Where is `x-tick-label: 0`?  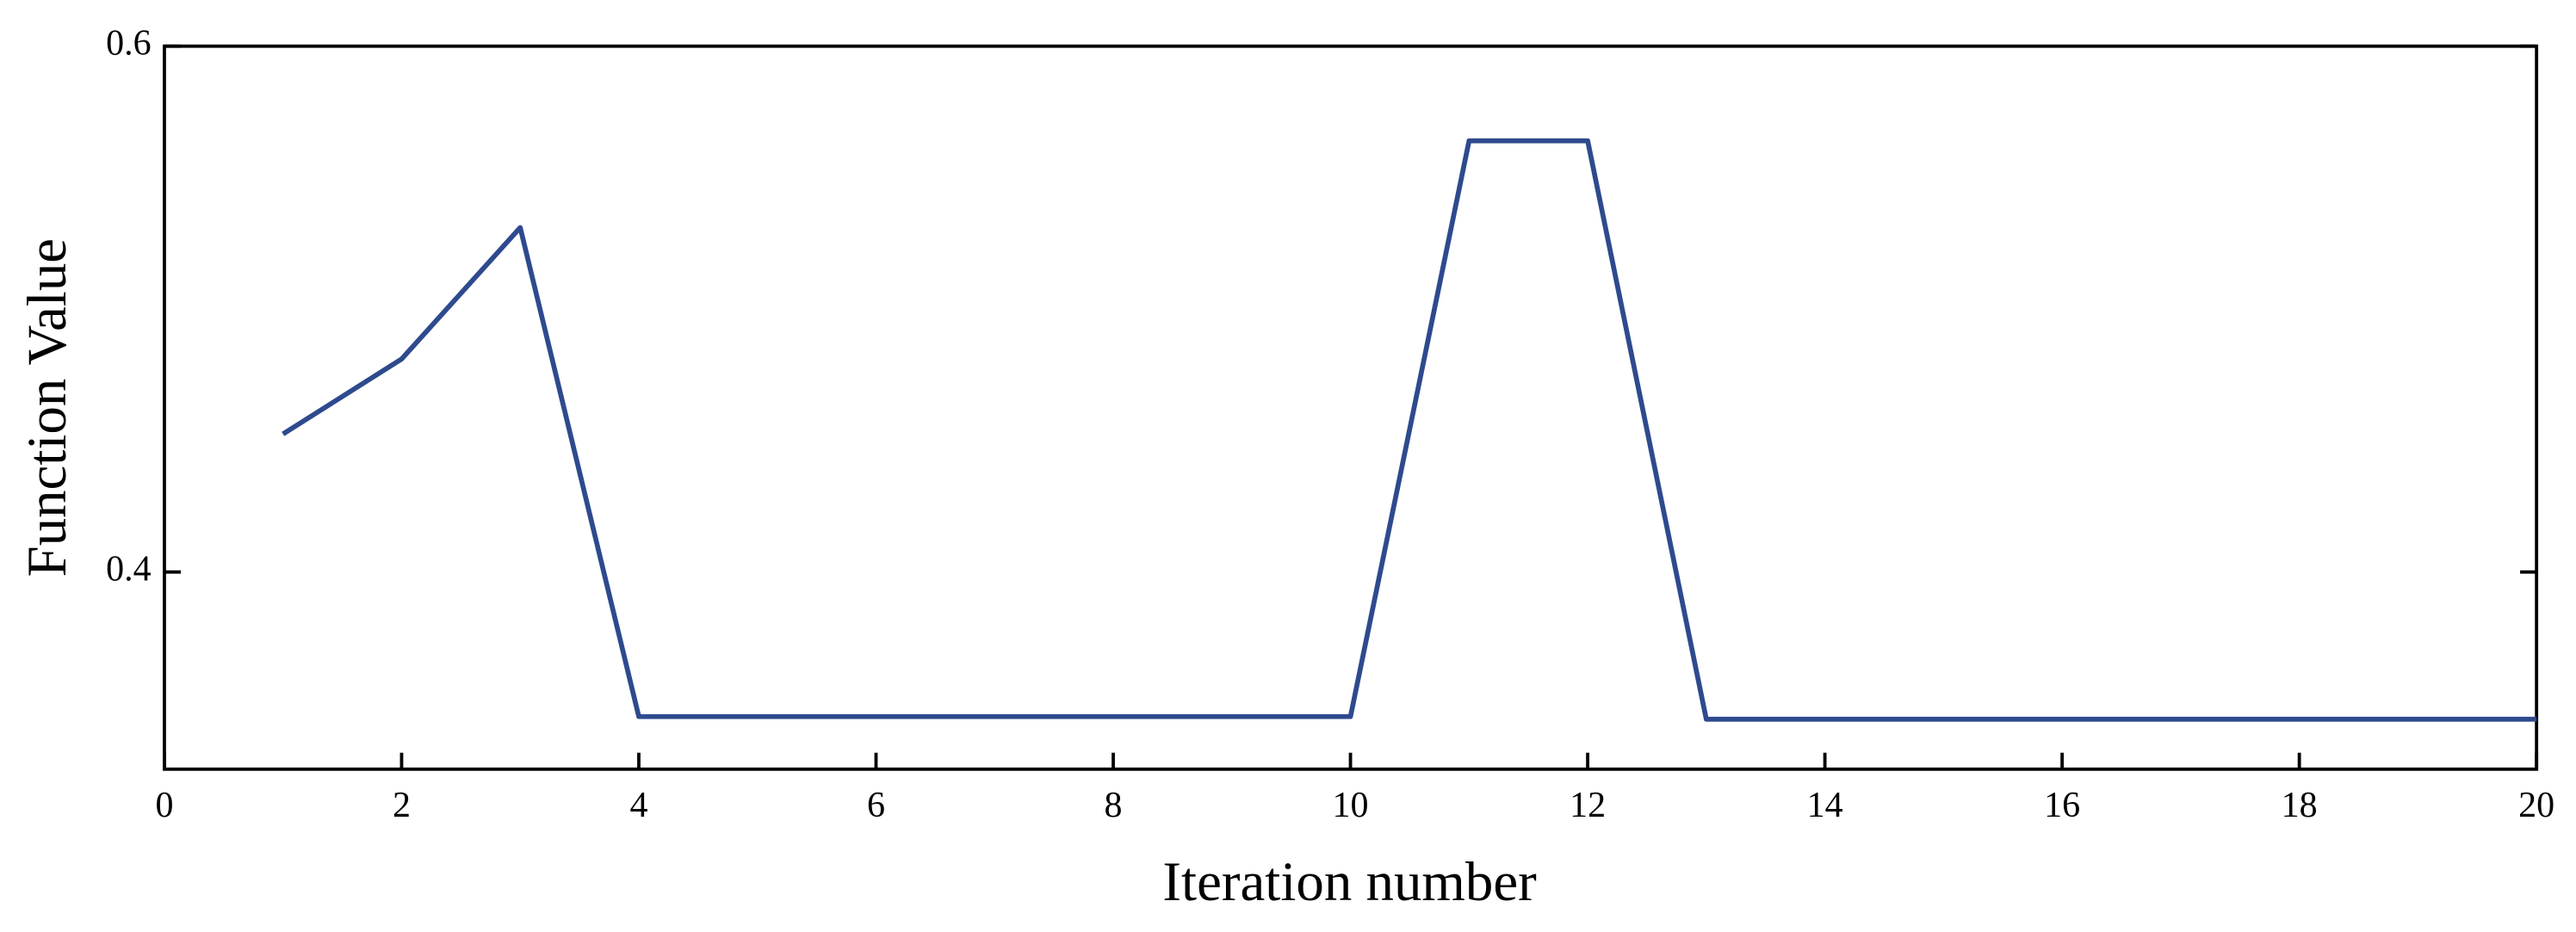 x-tick-label: 0 is located at coordinates (164, 806).